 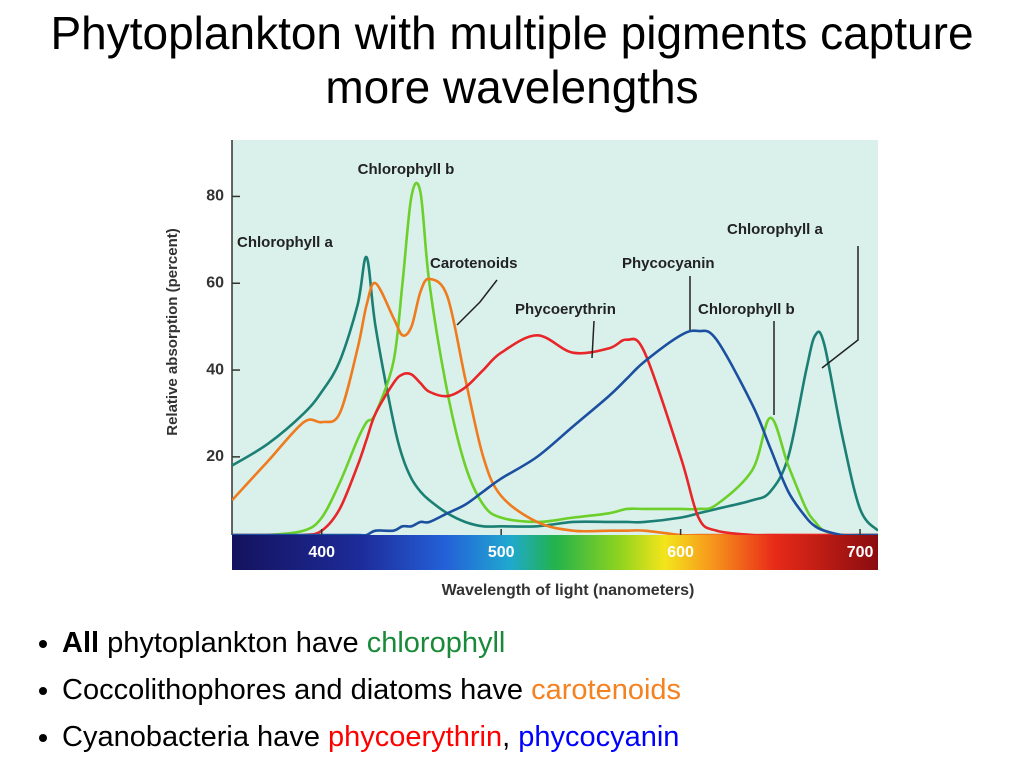 What do you see at coordinates (599, 737) in the screenshot?
I see `bullet-text: phycocyanin` at bounding box center [599, 737].